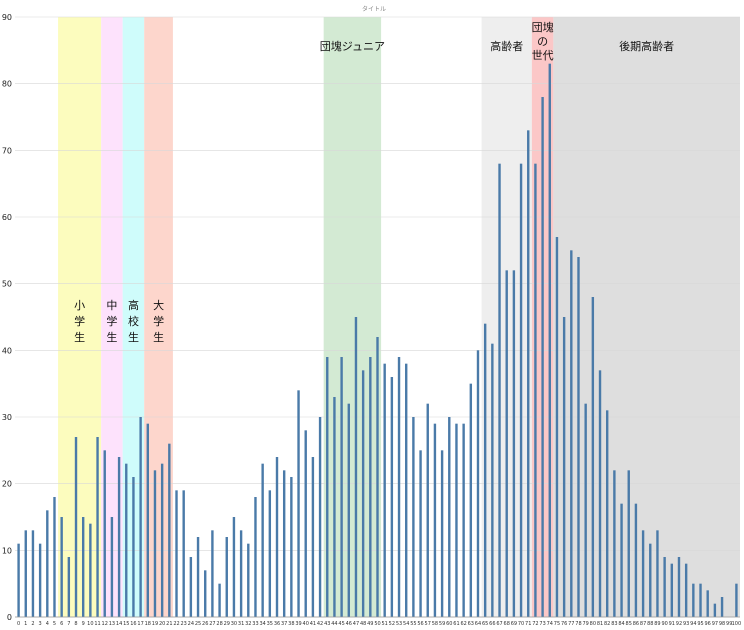  Describe the element at coordinates (621, 624) in the screenshot. I see `x-tick-label-84: 84` at that location.